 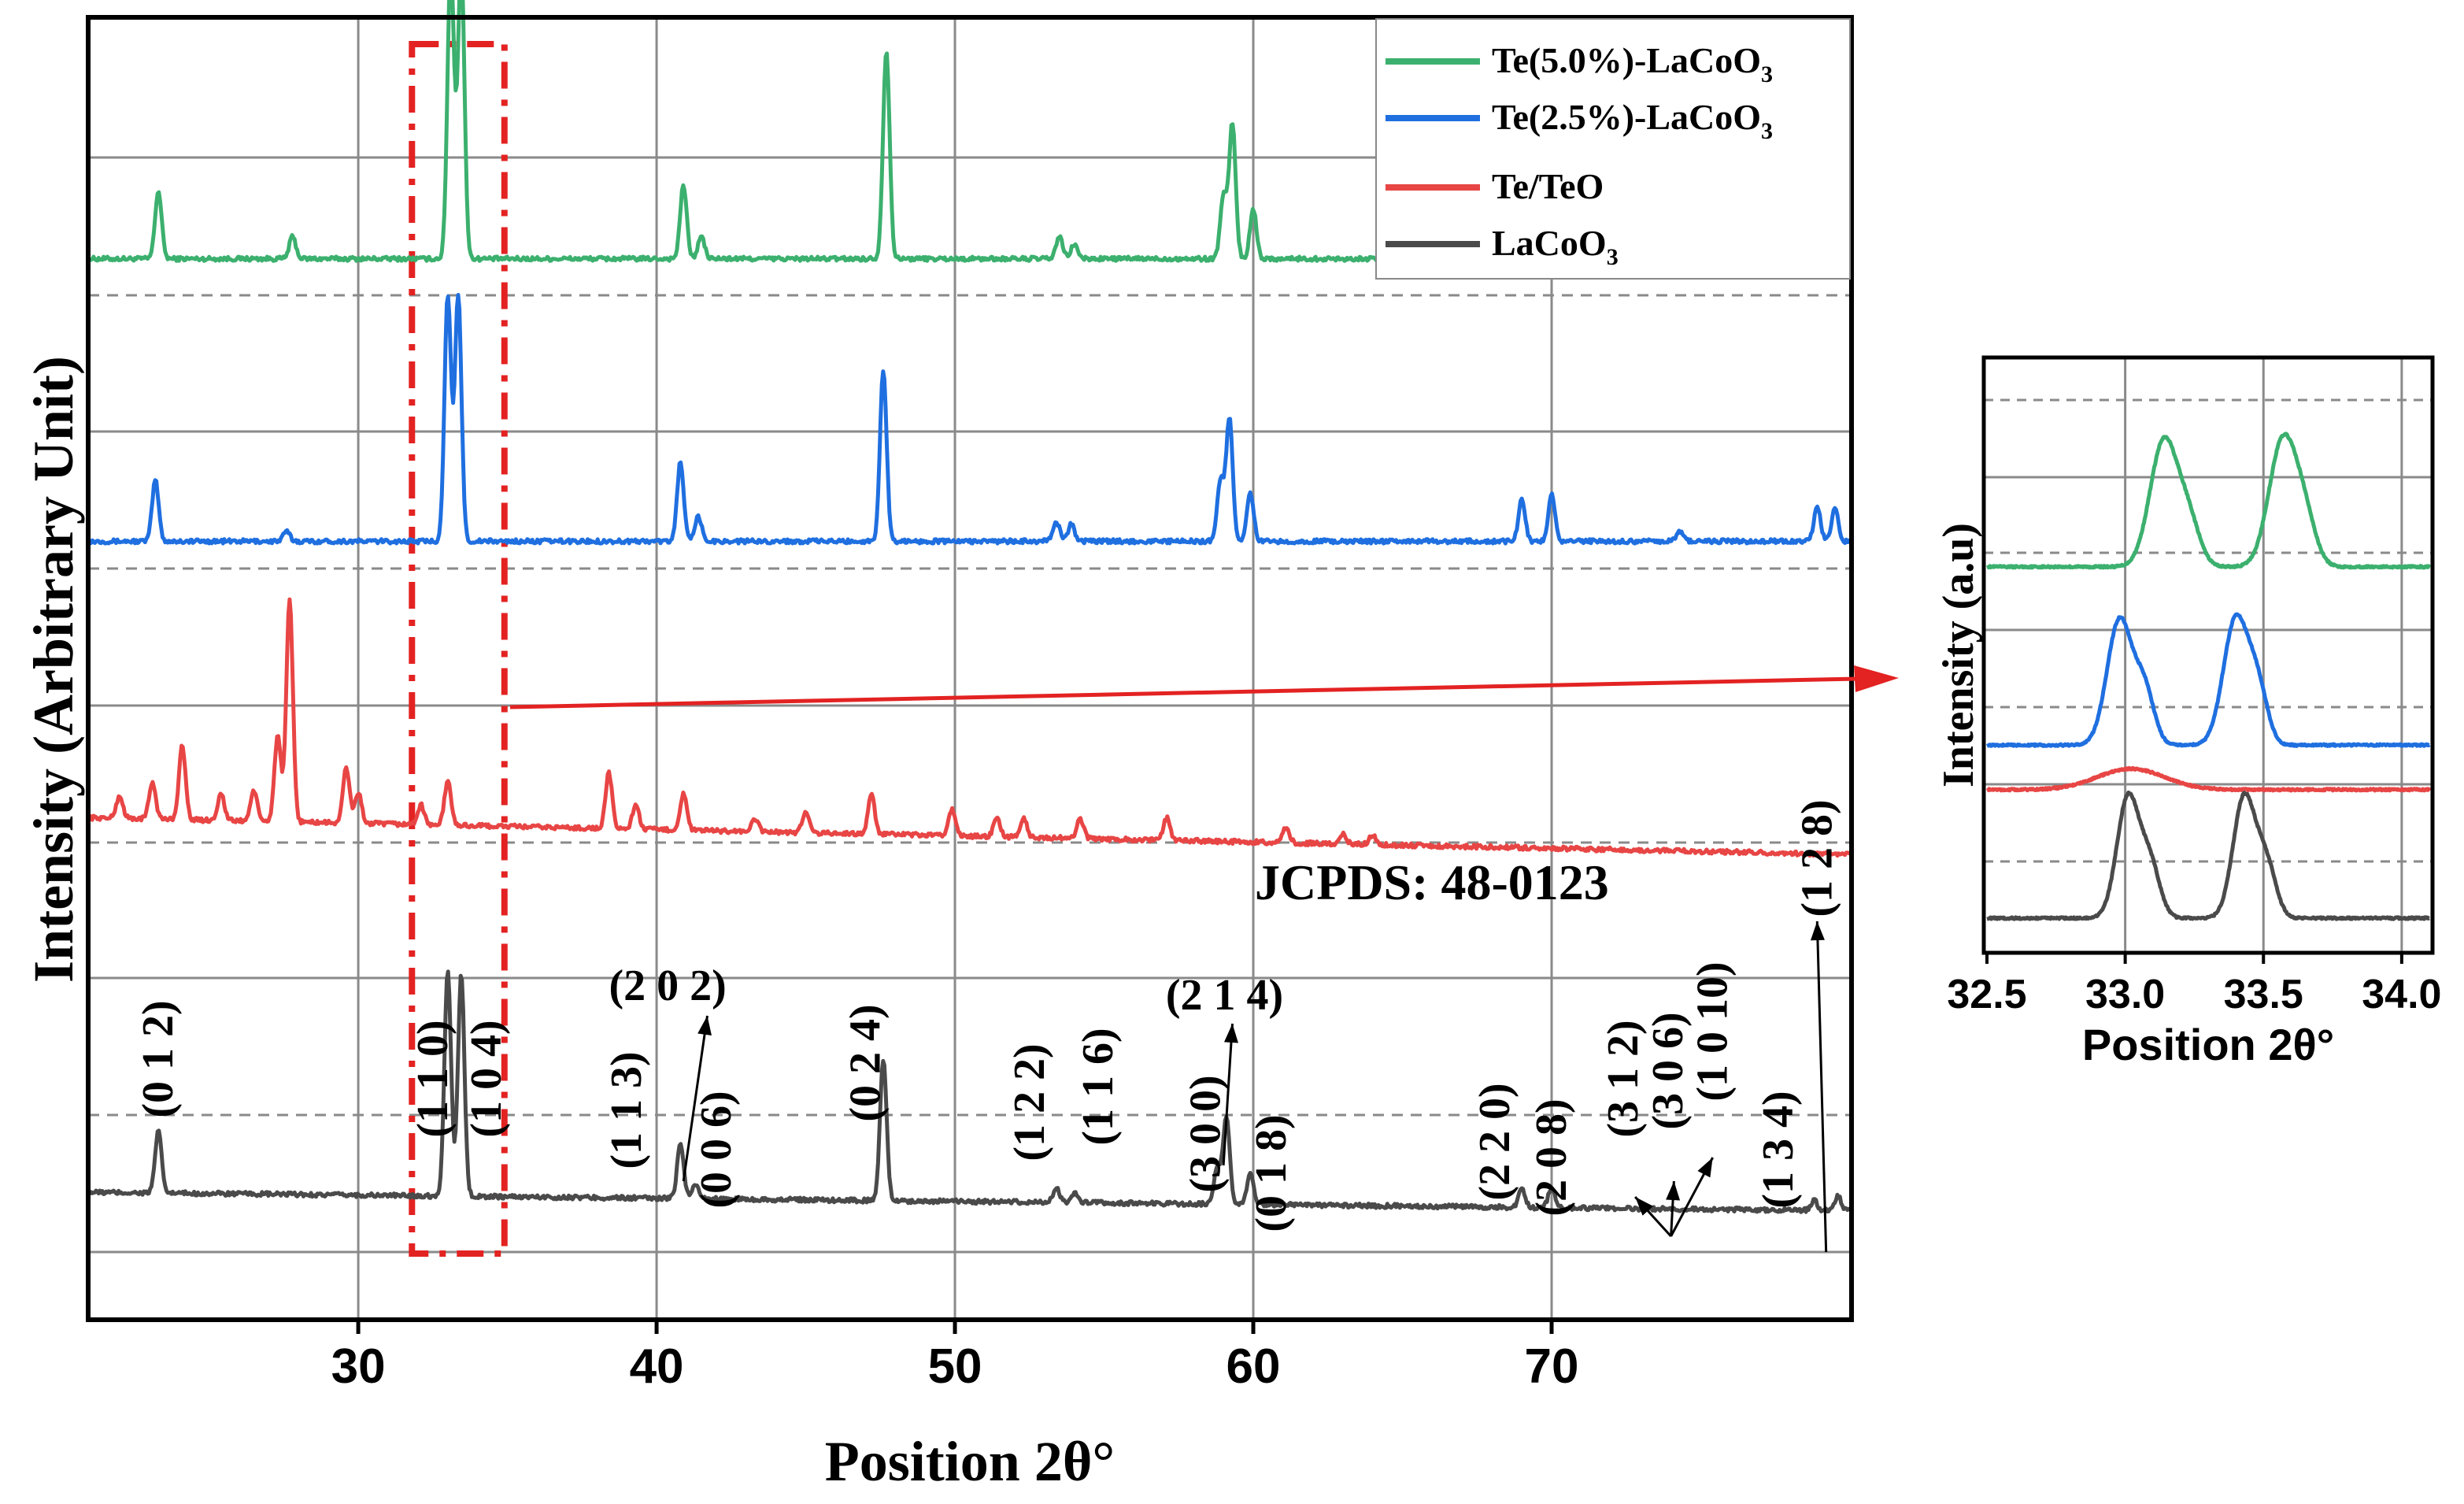 I want to click on series-te-2-5-lacoo3, so click(x=970, y=419).